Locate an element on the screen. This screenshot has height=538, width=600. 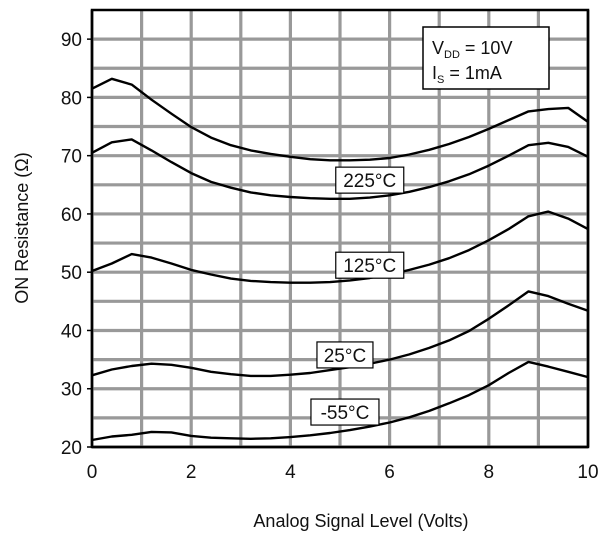
y-tick-label: 60 is located at coordinates (71, 215).